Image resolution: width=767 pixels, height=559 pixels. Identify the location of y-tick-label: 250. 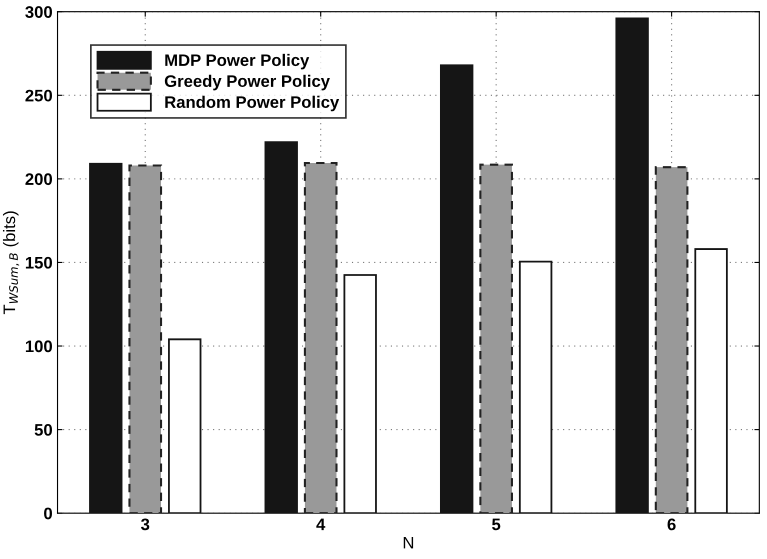
(38, 96).